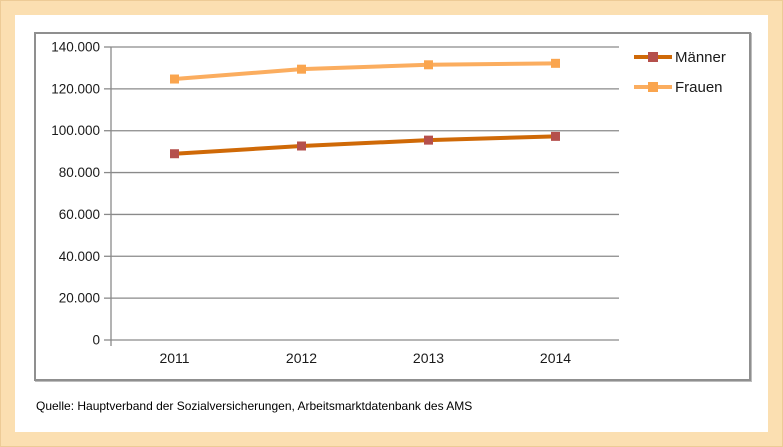  I want to click on legend-item-maenner: Männer, so click(680, 57).